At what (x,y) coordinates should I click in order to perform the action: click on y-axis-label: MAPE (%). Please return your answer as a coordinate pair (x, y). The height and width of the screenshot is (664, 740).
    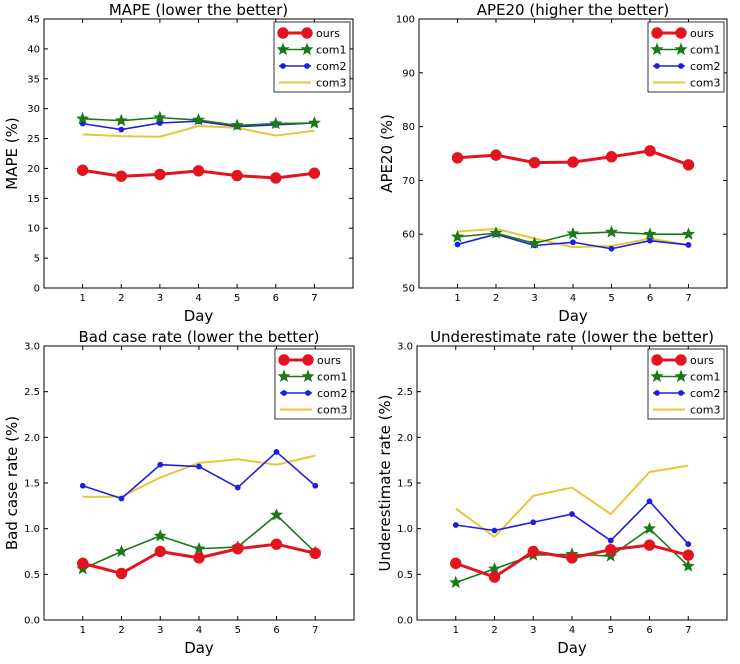
    Looking at the image, I should click on (12, 153).